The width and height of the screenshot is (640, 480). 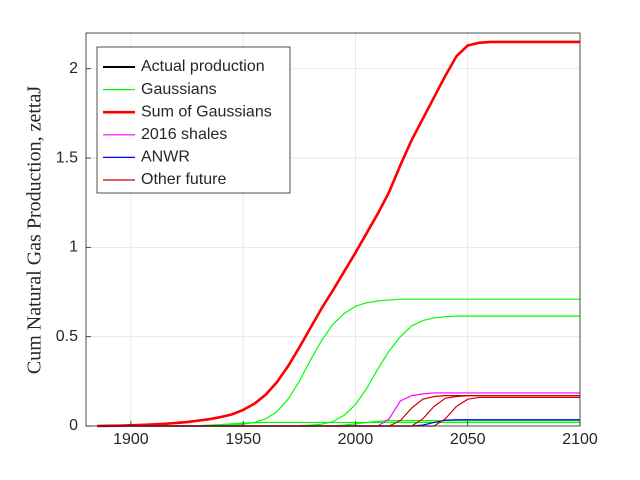 What do you see at coordinates (580, 439) in the screenshot?
I see `x-tick-label: 2100` at bounding box center [580, 439].